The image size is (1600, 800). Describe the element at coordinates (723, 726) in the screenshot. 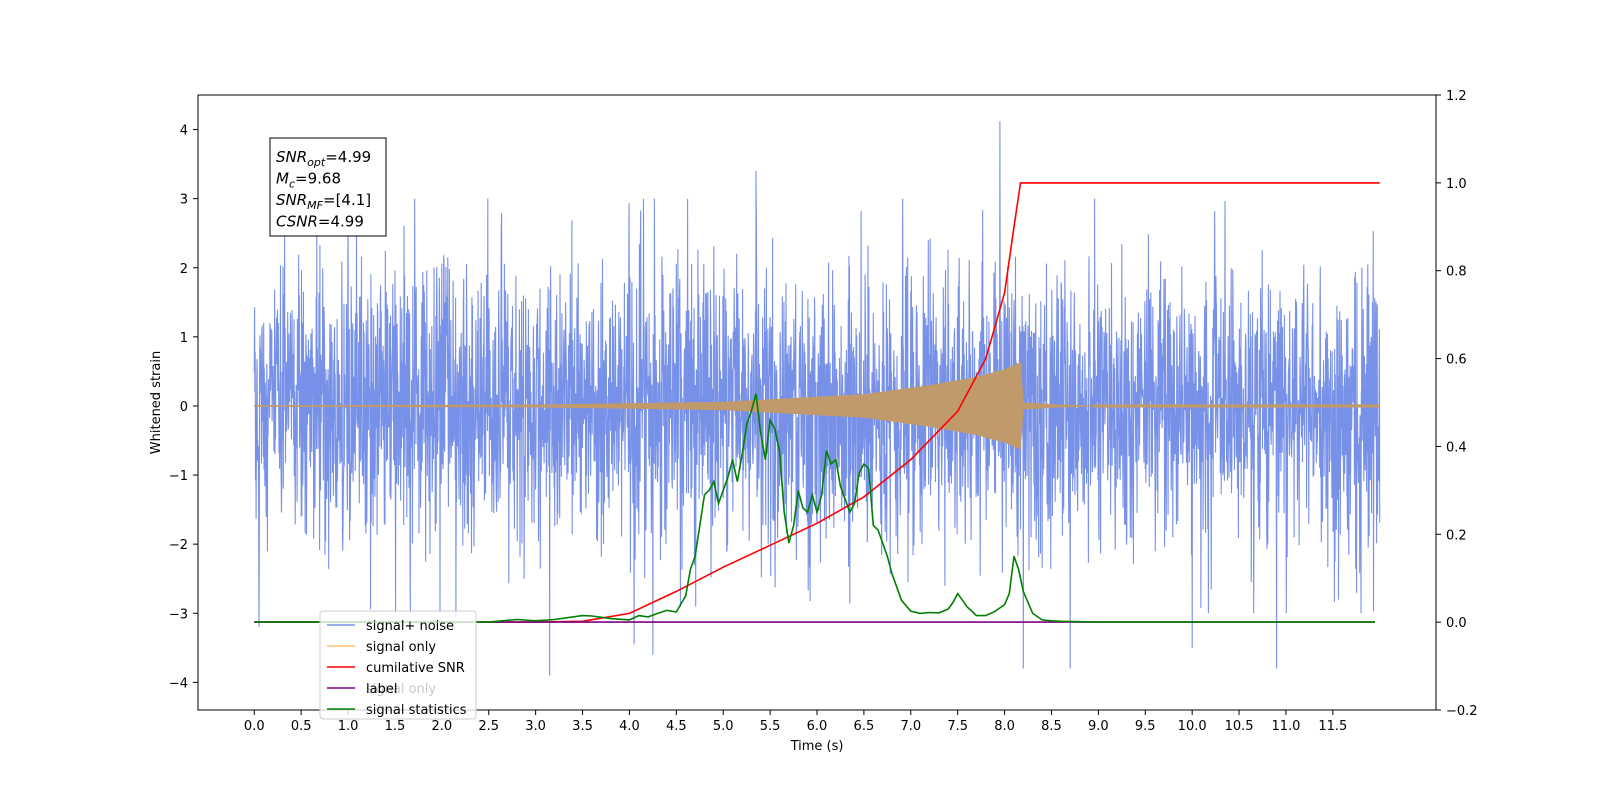

I see `x-tick-label: 5.0` at that location.